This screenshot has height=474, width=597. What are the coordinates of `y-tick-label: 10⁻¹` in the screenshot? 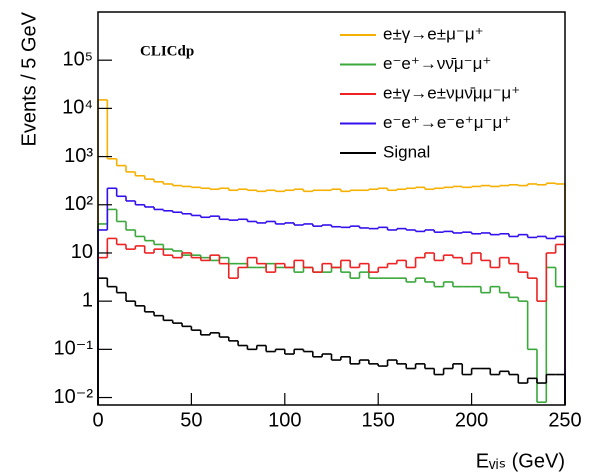 It's located at (74, 349).